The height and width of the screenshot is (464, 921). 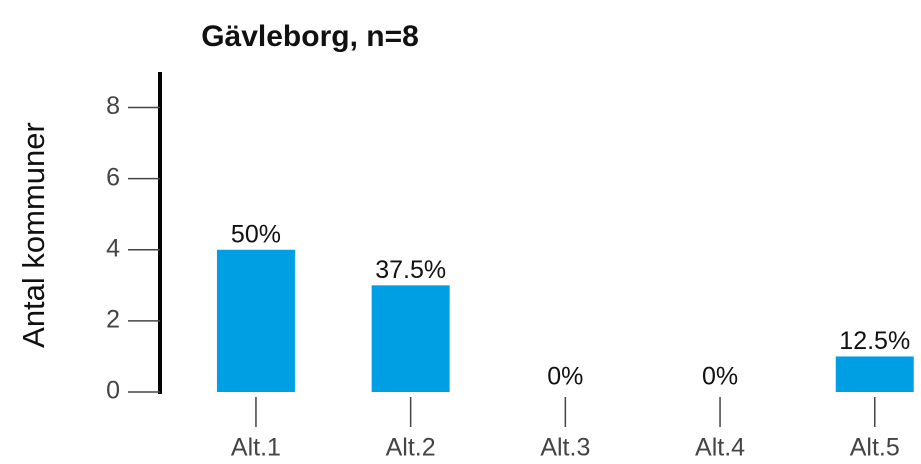 I want to click on value-label: 12.5%, so click(x=874, y=341).